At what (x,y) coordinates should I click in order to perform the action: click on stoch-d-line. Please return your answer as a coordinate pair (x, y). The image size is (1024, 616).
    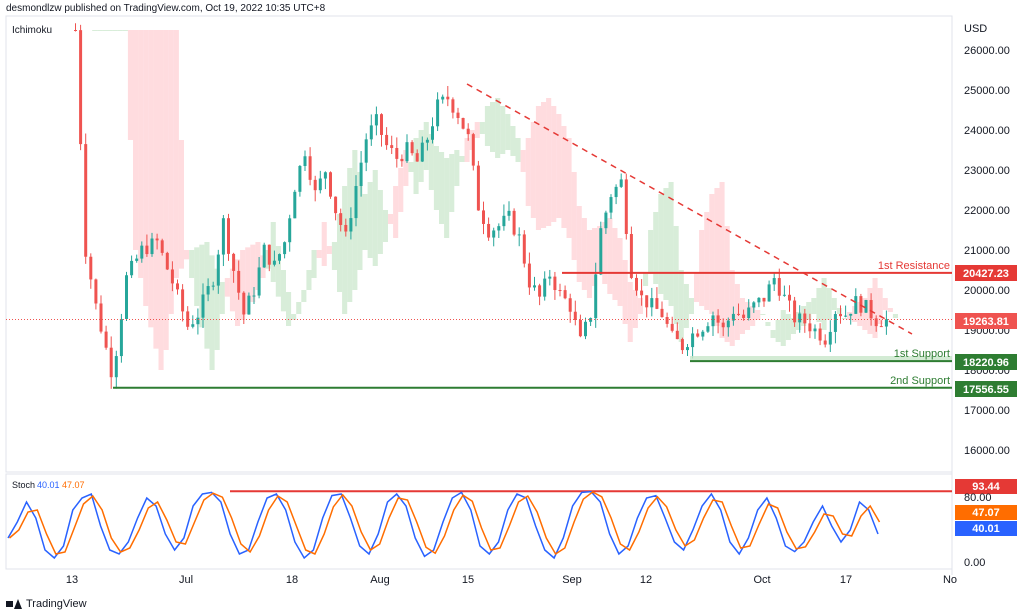
    Looking at the image, I should click on (445, 523).